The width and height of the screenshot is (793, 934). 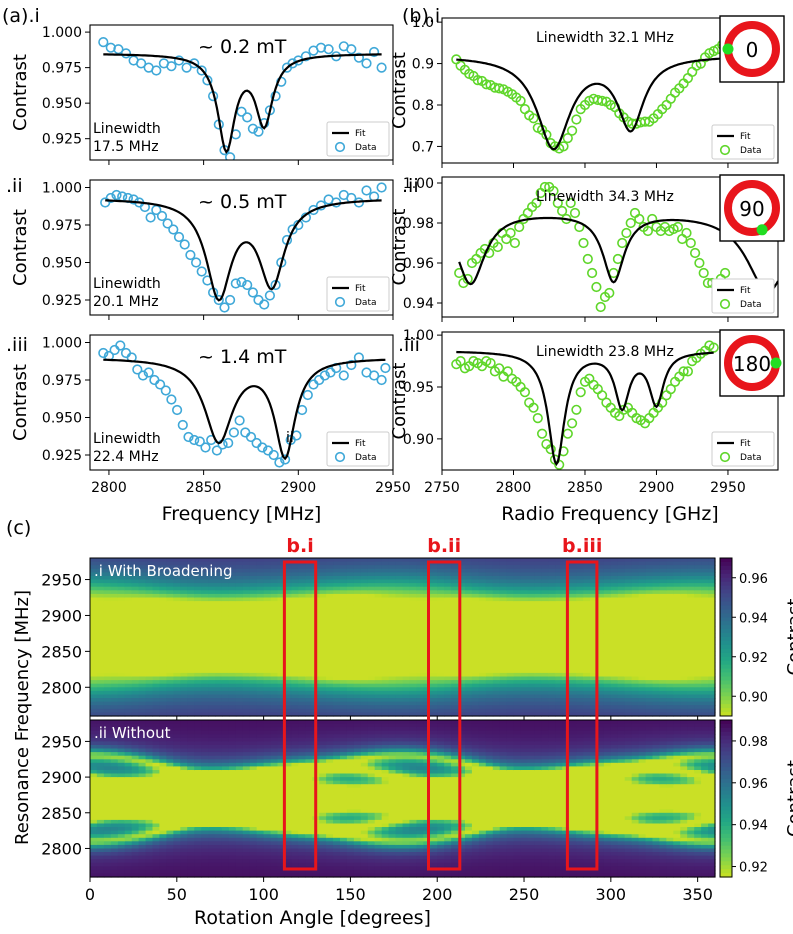 I want to click on axes-frame, so click(x=402, y=637).